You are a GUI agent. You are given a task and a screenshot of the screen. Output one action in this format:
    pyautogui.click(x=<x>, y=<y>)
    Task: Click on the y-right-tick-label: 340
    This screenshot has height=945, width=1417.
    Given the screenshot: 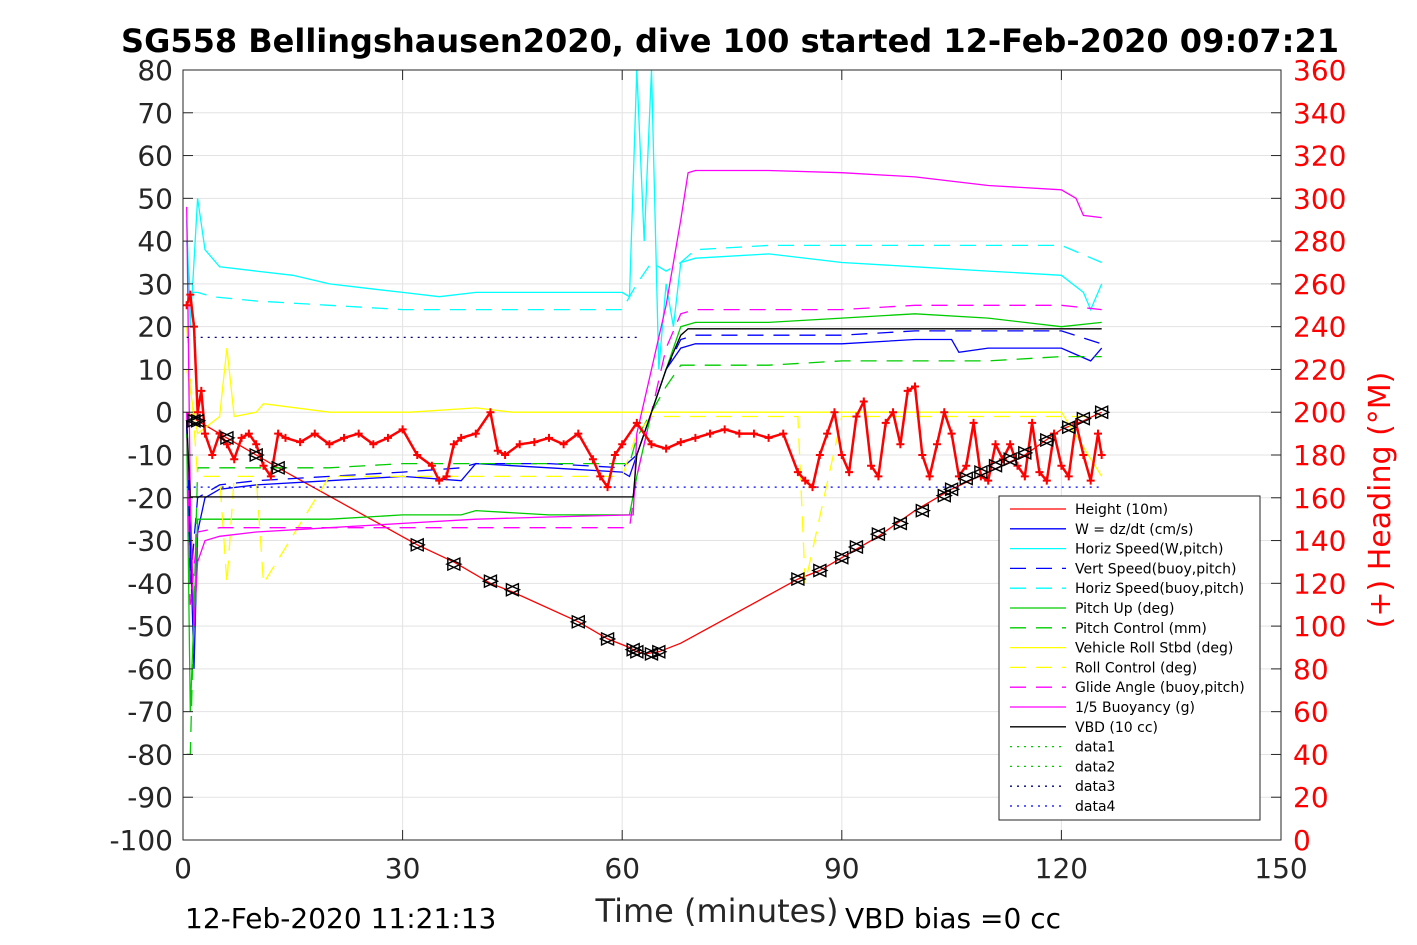 What is the action you would take?
    pyautogui.click(x=1319, y=113)
    